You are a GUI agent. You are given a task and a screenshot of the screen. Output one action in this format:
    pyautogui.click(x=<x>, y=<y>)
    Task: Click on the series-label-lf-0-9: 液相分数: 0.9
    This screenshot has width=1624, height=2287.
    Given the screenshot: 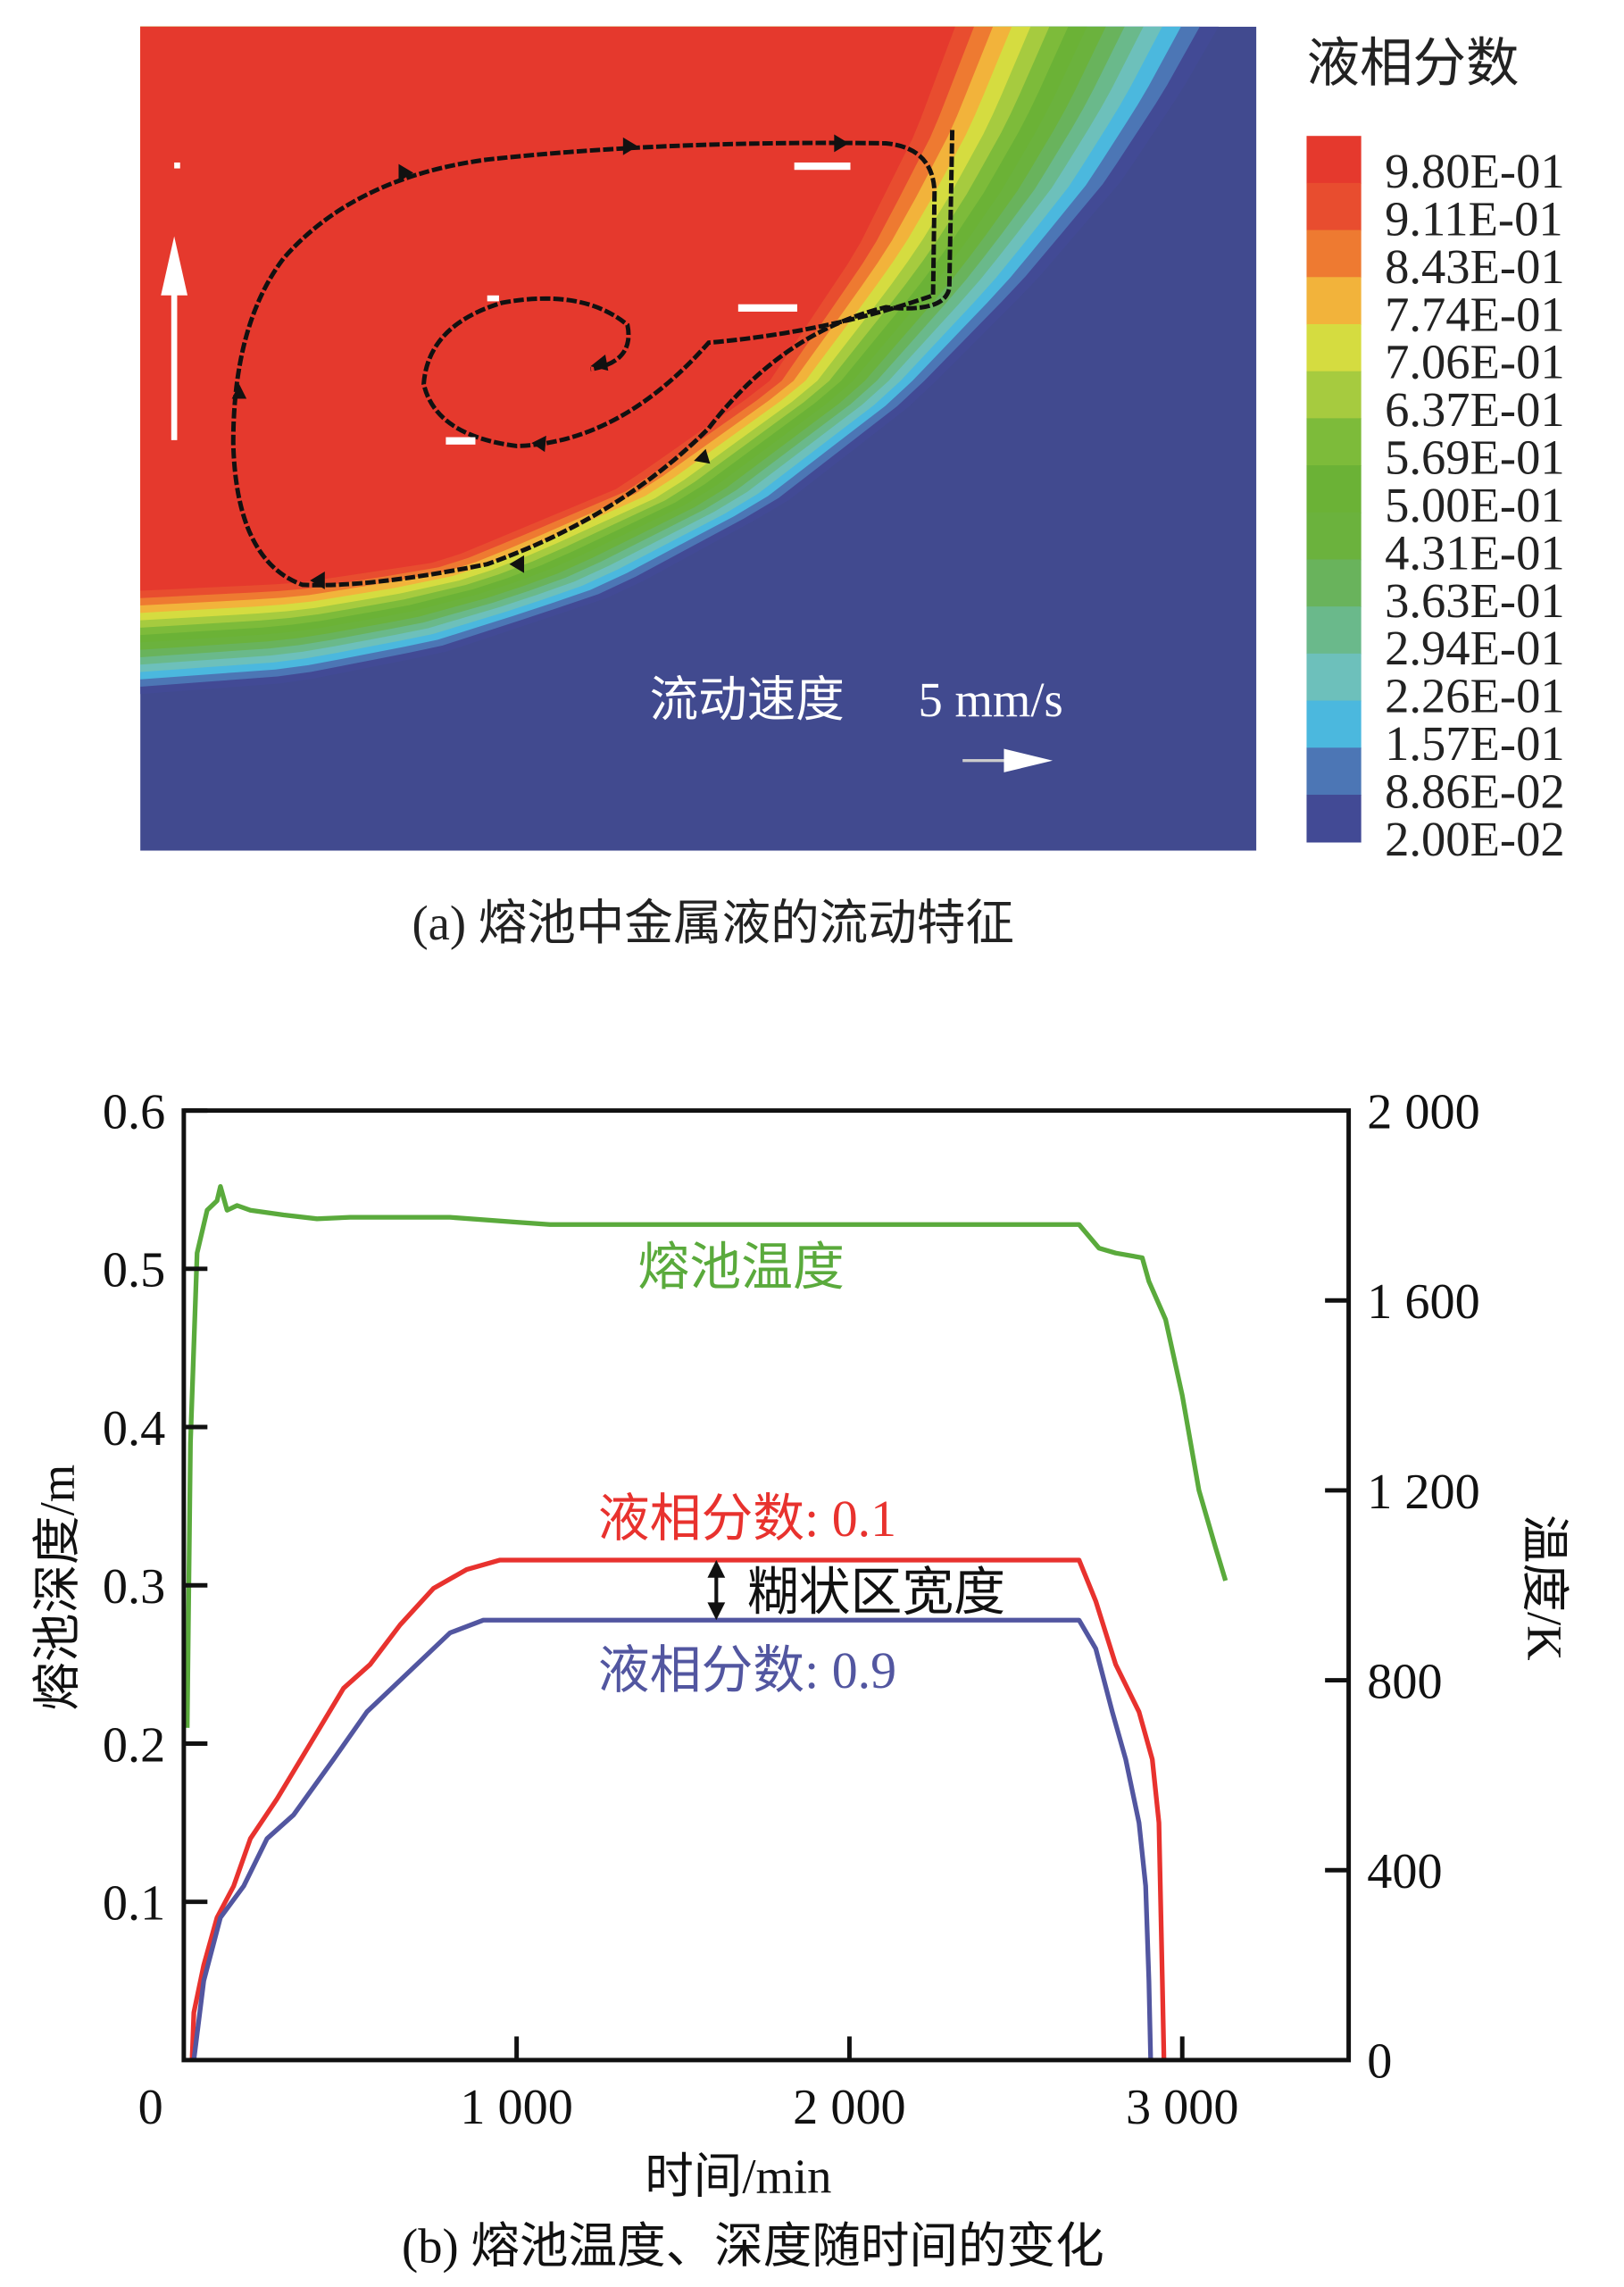 What is the action you would take?
    pyautogui.click(x=747, y=1670)
    